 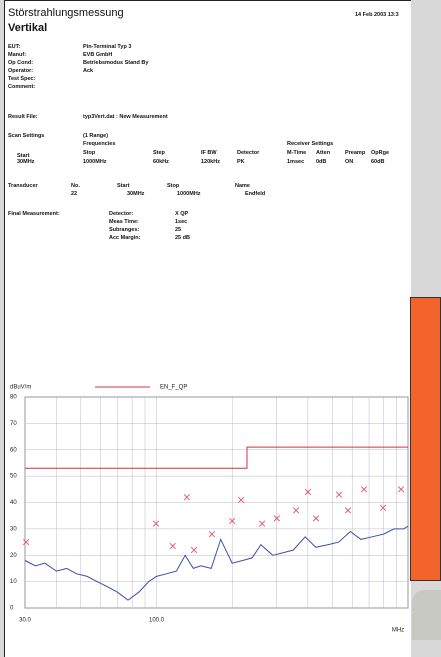 What do you see at coordinates (377, 15) in the screenshot?
I see `date: 14 Feb 2003 13:3` at bounding box center [377, 15].